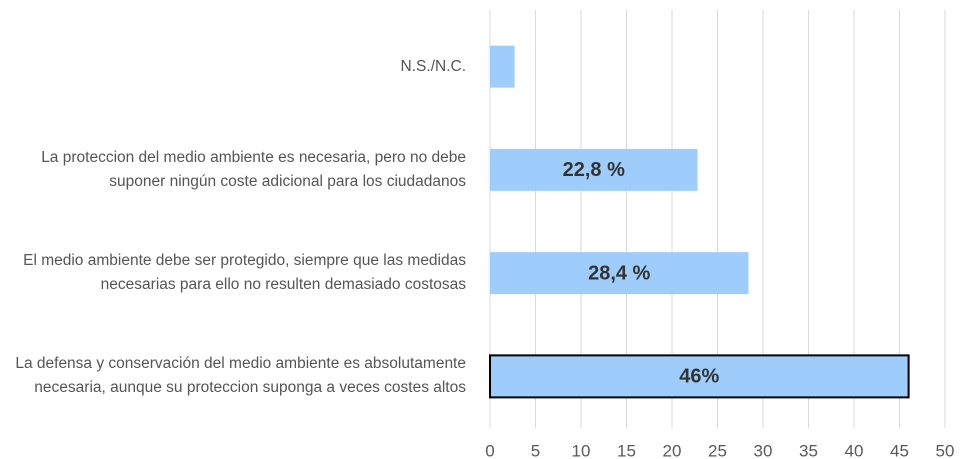  Describe the element at coordinates (717, 450) in the screenshot. I see `x-tick-label: 25` at that location.